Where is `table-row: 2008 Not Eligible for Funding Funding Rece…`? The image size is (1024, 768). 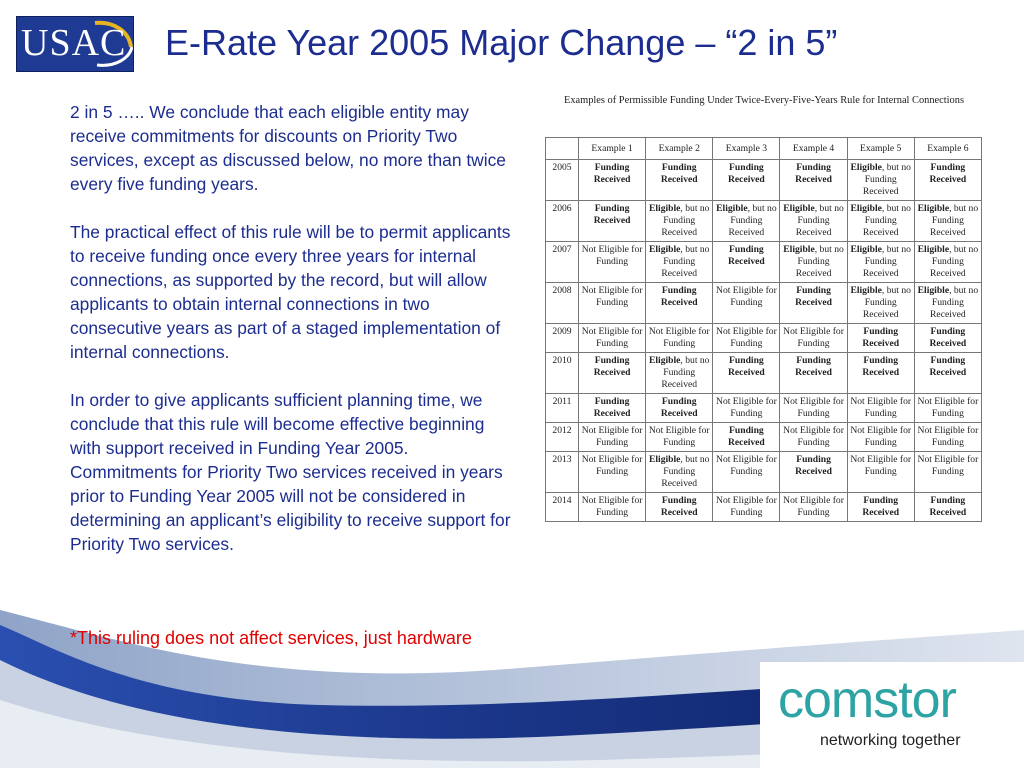
table-row: 2008 Not Eligible for Funding Funding Rece… is located at coordinates (764, 303).